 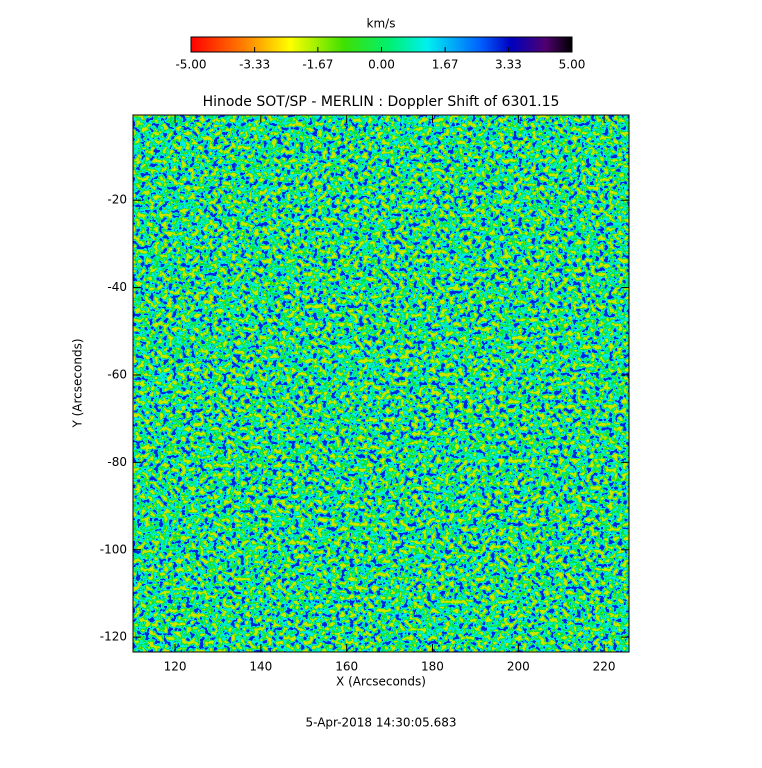 I want to click on colorbar-tick-label: 1.67, so click(x=445, y=65).